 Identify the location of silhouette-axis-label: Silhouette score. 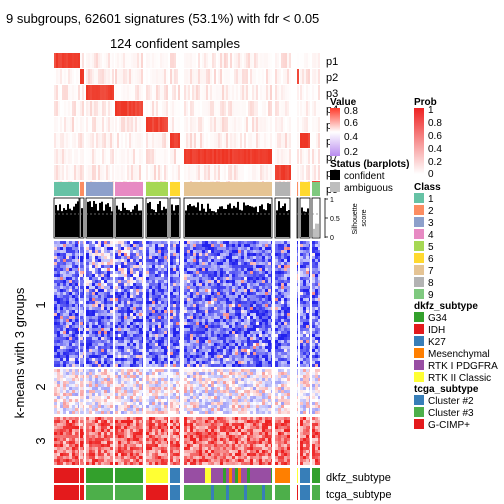
(360, 217).